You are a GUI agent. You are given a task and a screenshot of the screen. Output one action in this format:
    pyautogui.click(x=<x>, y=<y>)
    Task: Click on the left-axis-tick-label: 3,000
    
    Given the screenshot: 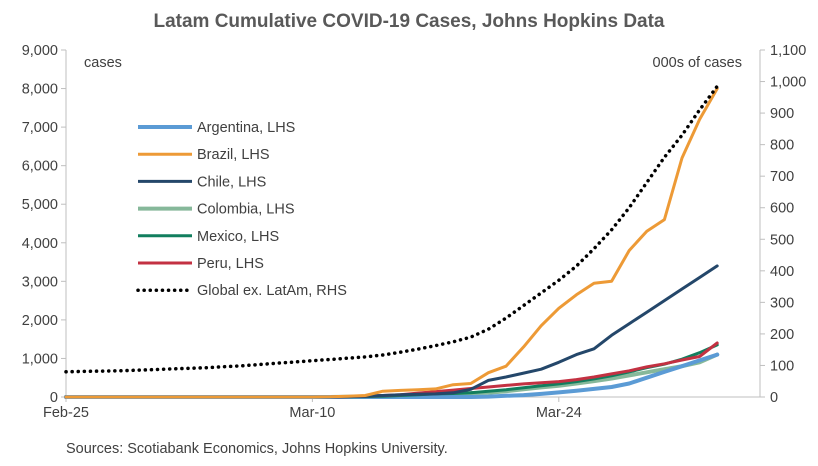 What is the action you would take?
    pyautogui.click(x=40, y=282)
    